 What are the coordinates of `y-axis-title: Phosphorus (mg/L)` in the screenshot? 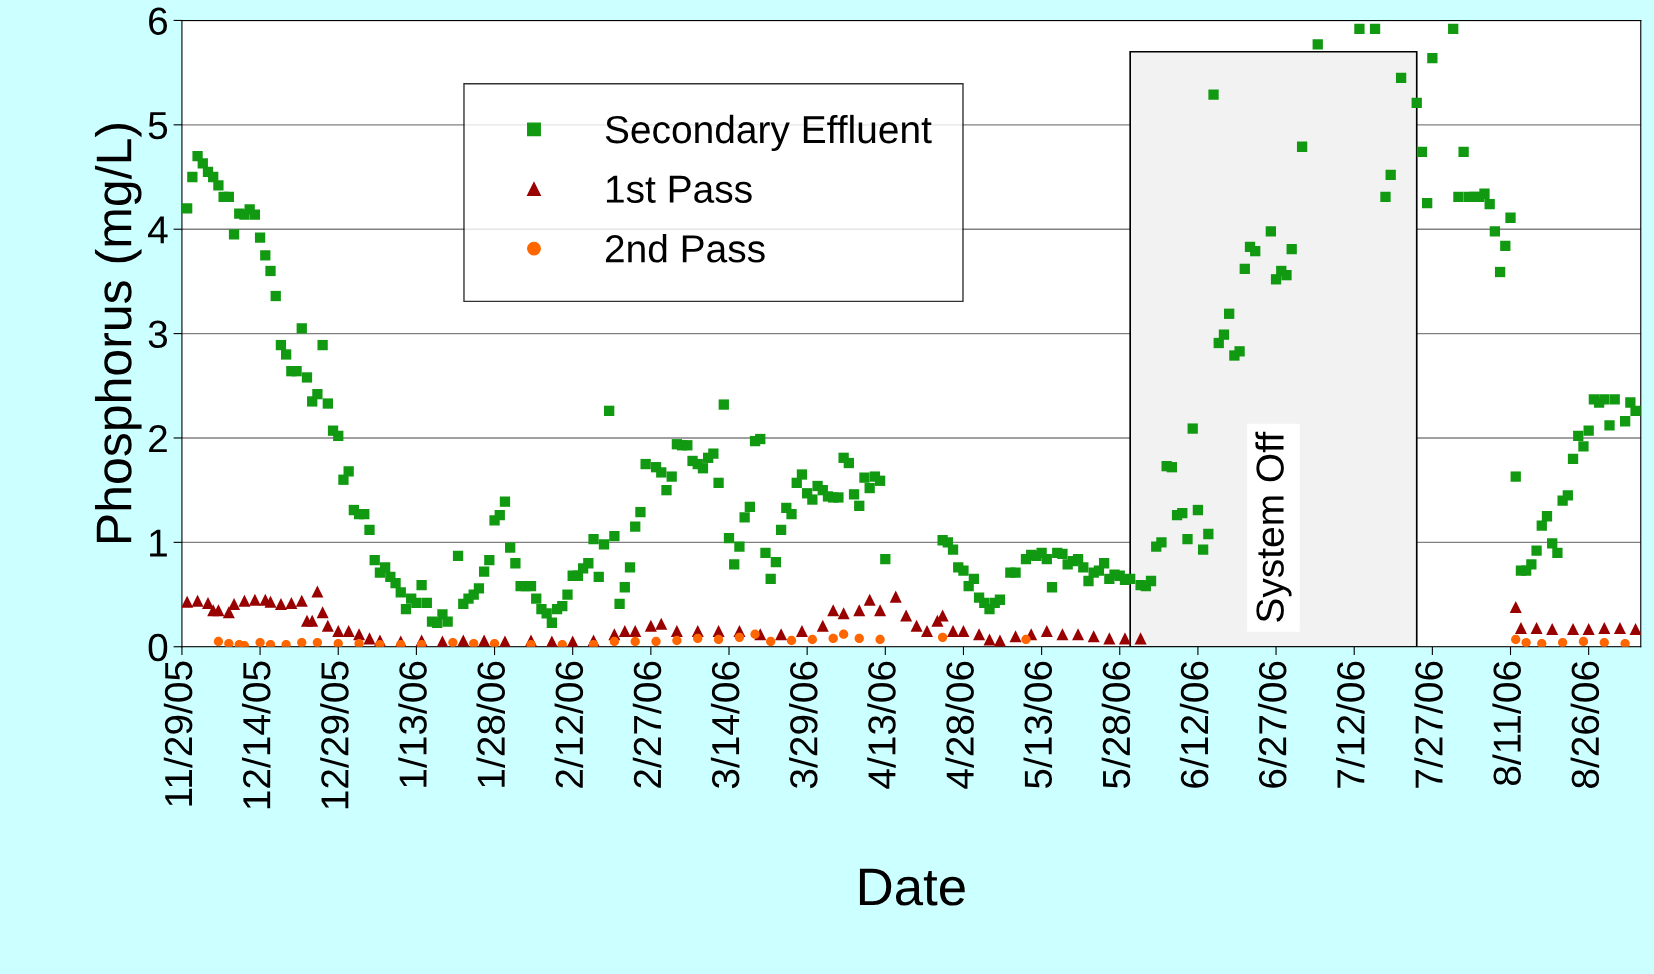 It's located at (118, 333).